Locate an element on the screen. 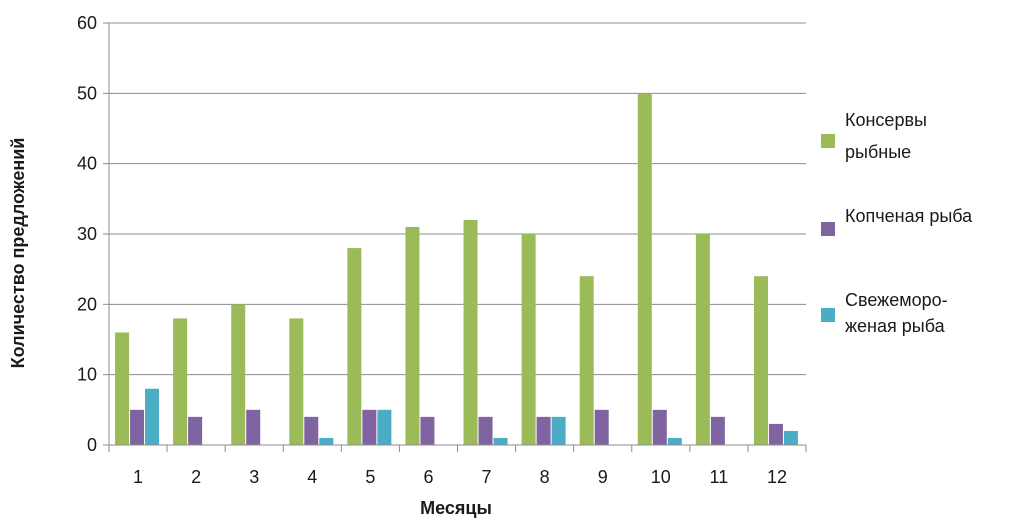 This screenshot has height=528, width=1013. x-tick-label: 8 is located at coordinates (545, 477).